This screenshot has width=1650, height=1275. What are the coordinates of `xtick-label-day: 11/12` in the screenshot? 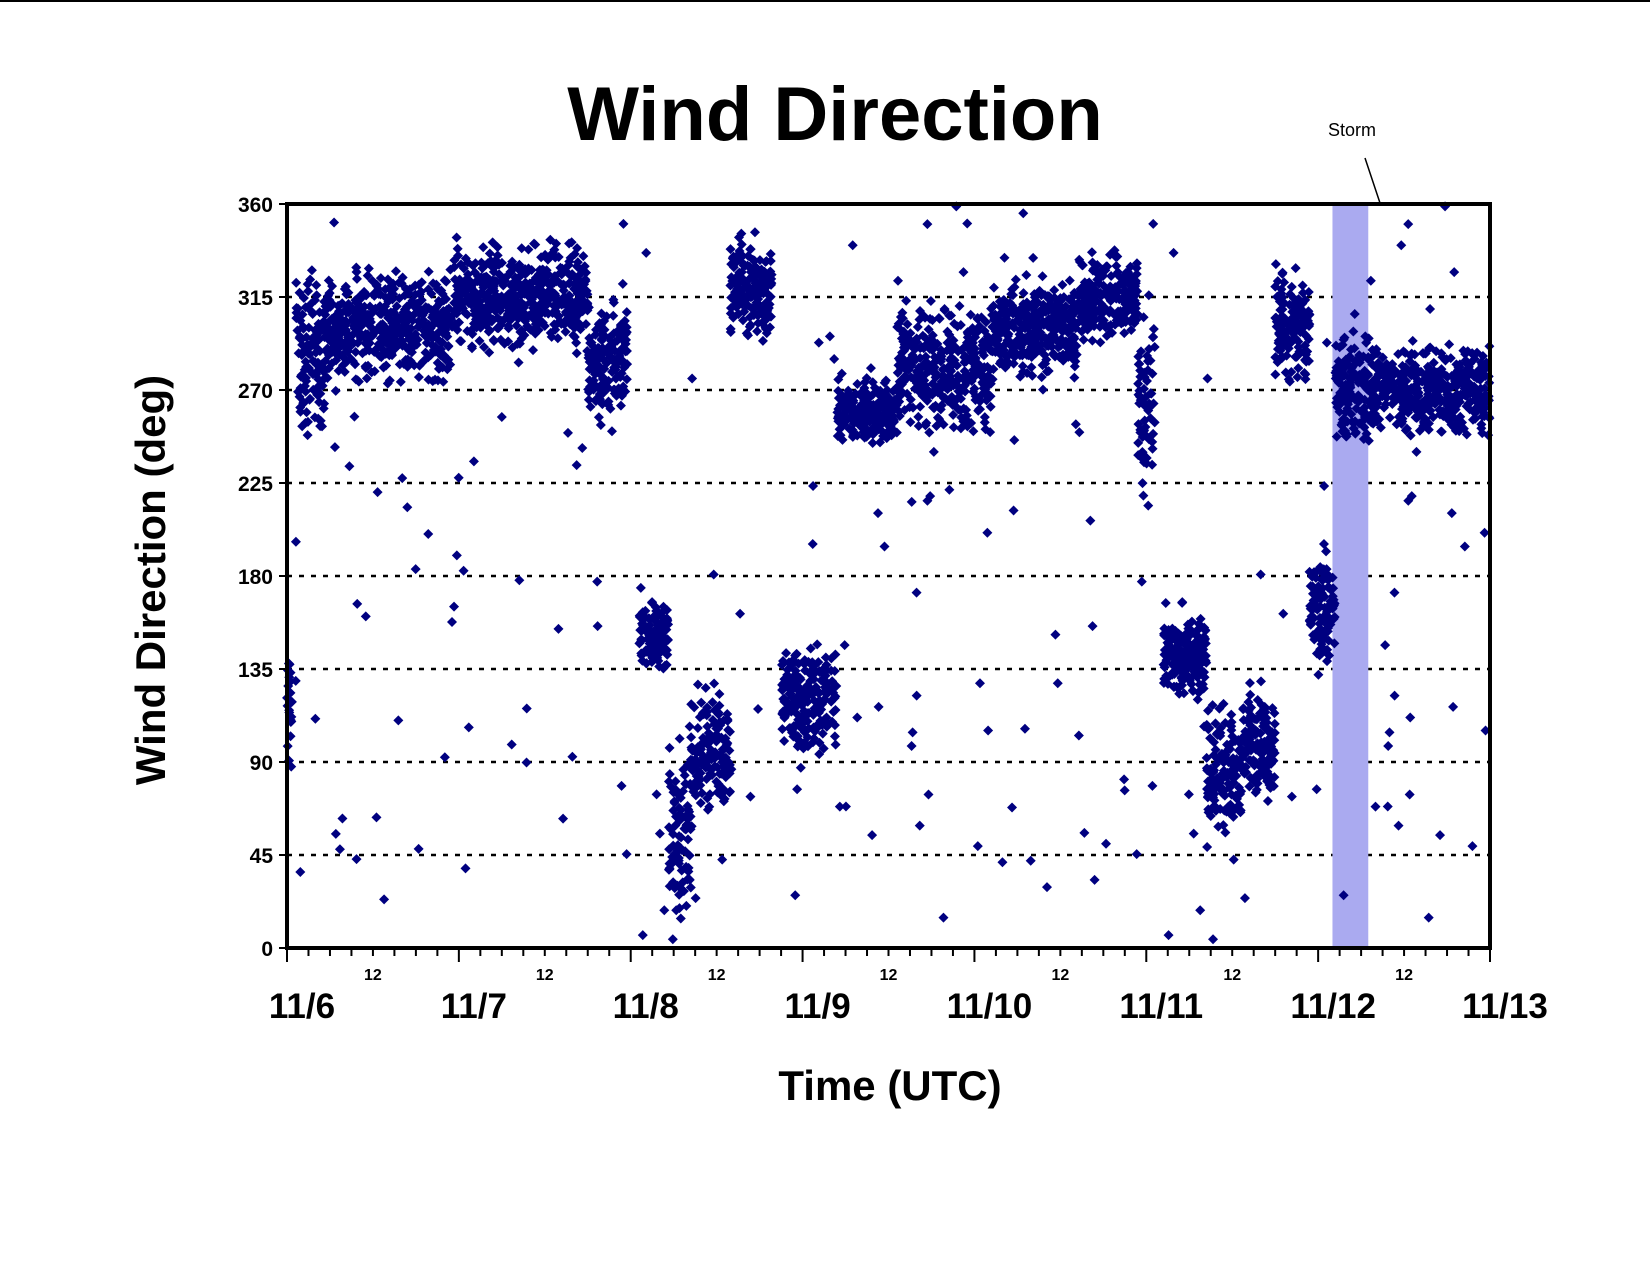 It's located at (1333, 1006).